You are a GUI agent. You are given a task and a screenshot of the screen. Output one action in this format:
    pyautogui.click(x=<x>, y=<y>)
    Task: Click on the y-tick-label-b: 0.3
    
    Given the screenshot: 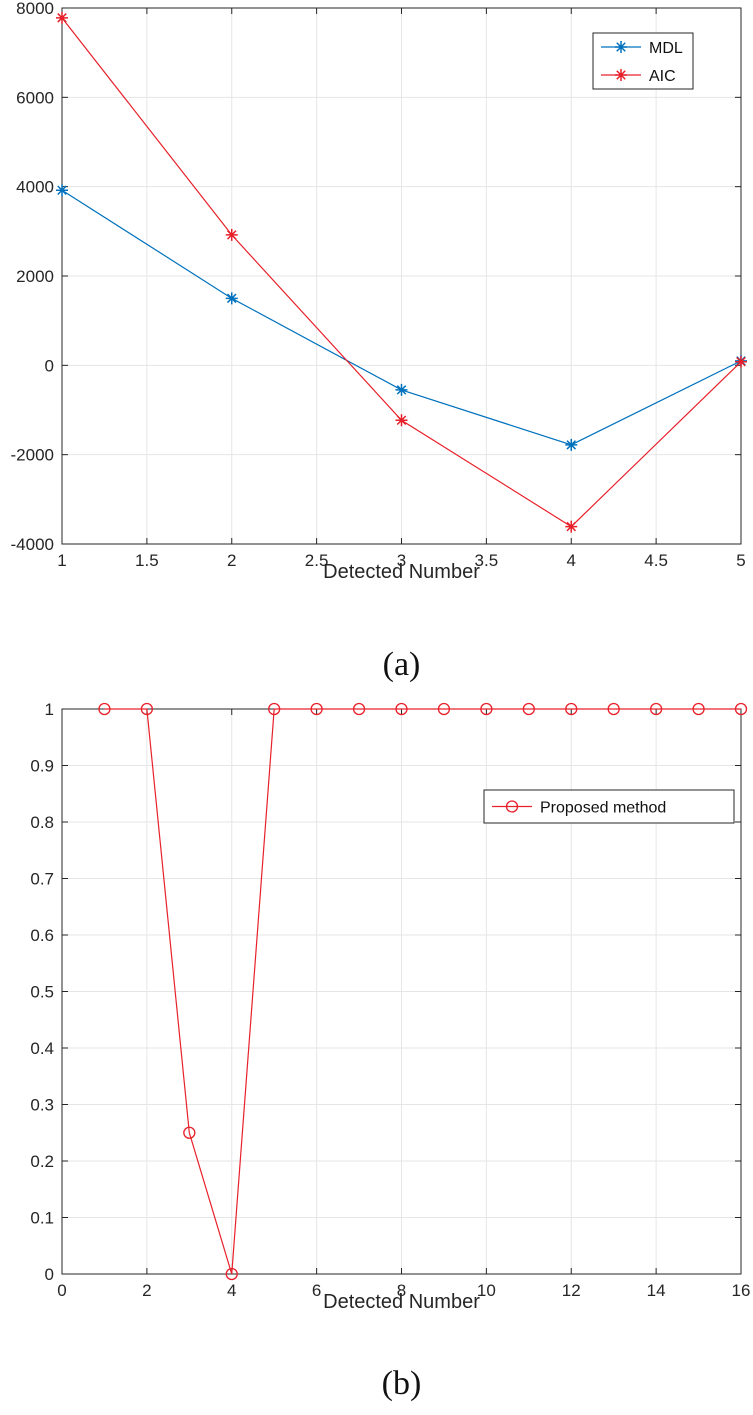 What is the action you would take?
    pyautogui.click(x=42, y=1105)
    